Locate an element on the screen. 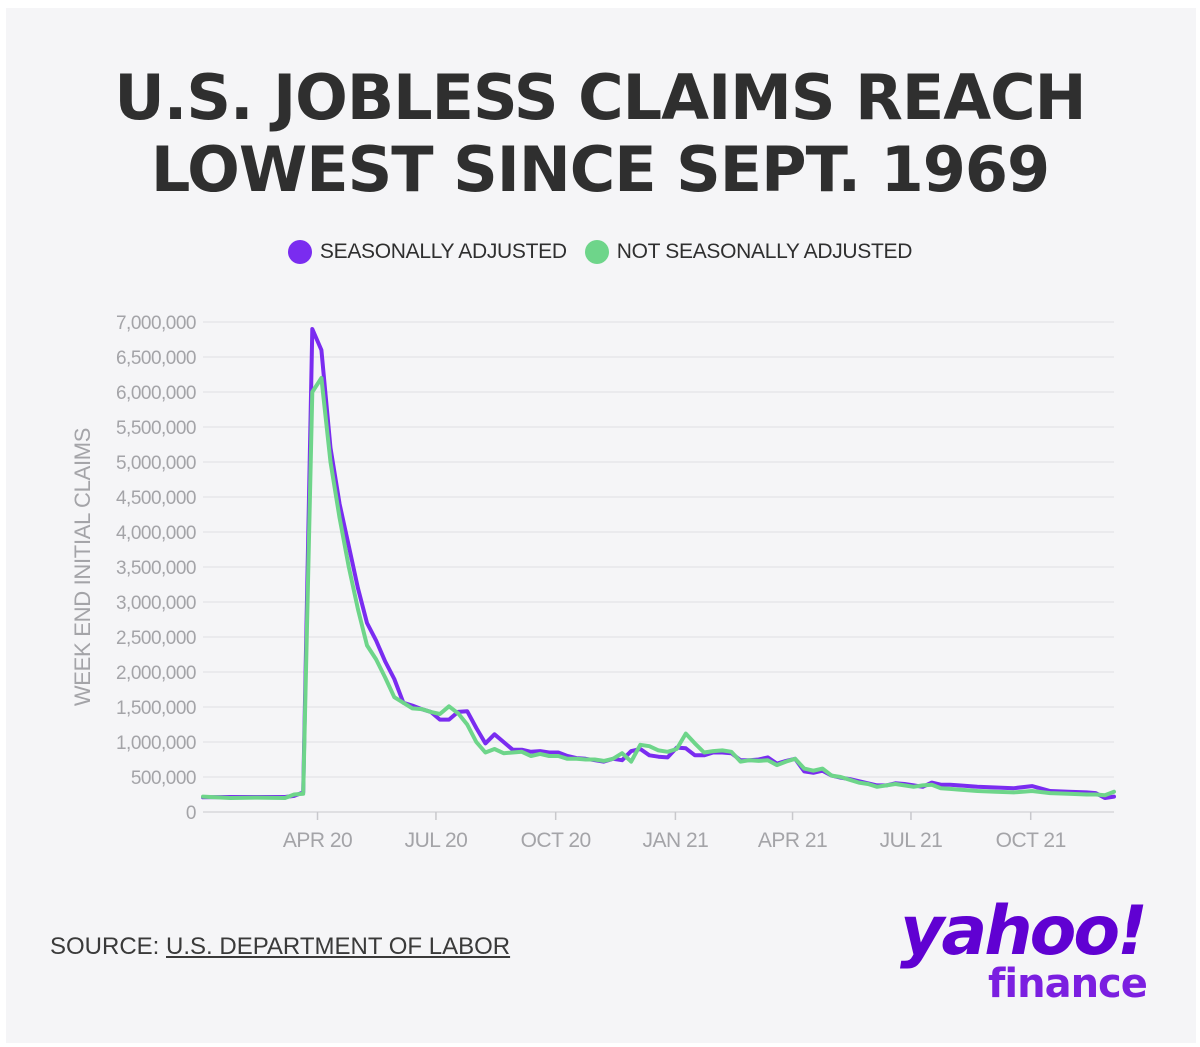 This screenshot has height=1047, width=1200. x-tick-label: APR 20 is located at coordinates (317, 840).